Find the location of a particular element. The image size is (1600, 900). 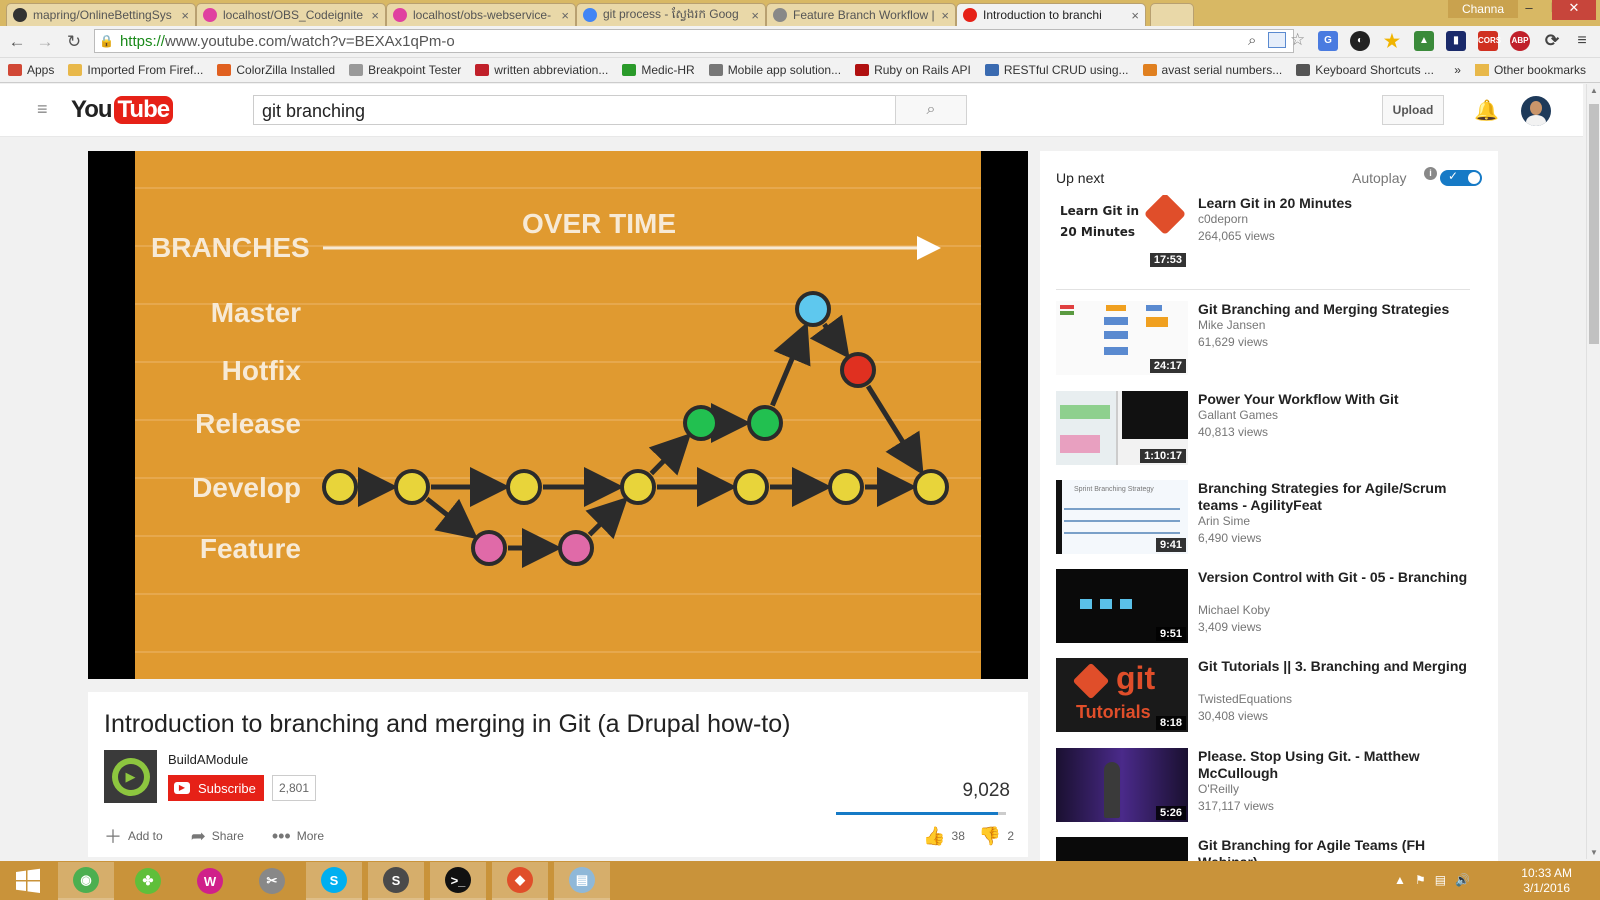

like-button: 👍 38 is located at coordinates (944, 836).